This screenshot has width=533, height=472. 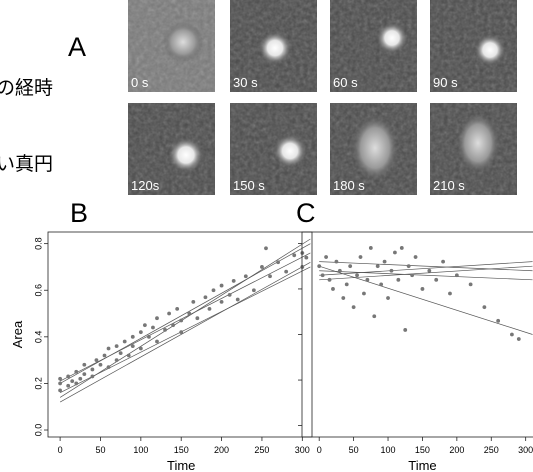 I want to click on panel-label: B, so click(x=79, y=213).